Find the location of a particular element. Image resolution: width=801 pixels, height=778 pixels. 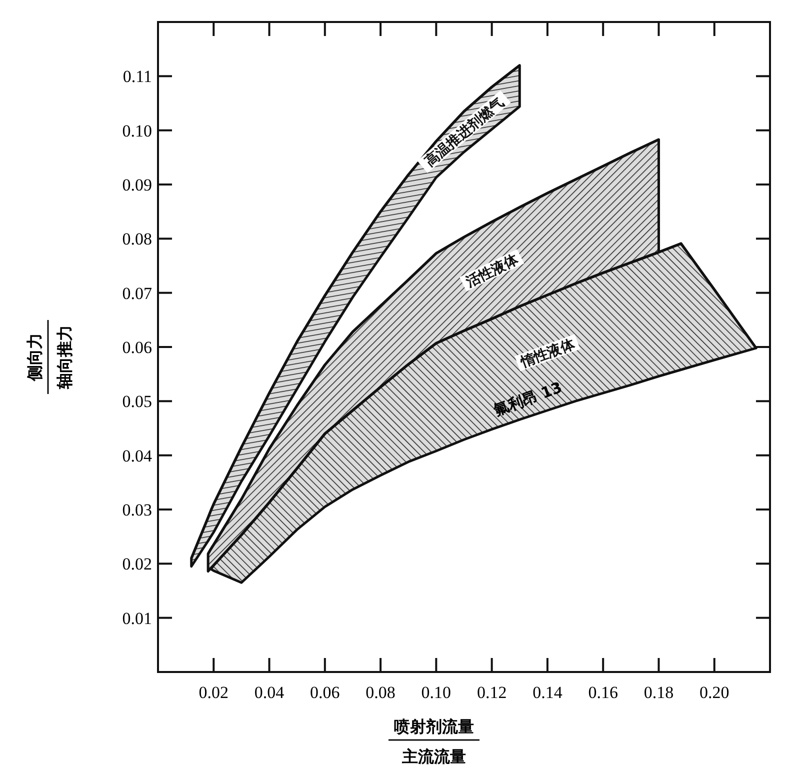

x-tick-label: 0.10 is located at coordinates (436, 692).